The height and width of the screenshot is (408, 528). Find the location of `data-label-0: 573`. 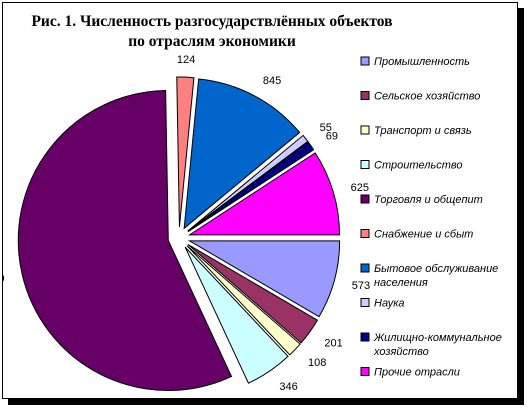

data-label-0: 573 is located at coordinates (361, 286).